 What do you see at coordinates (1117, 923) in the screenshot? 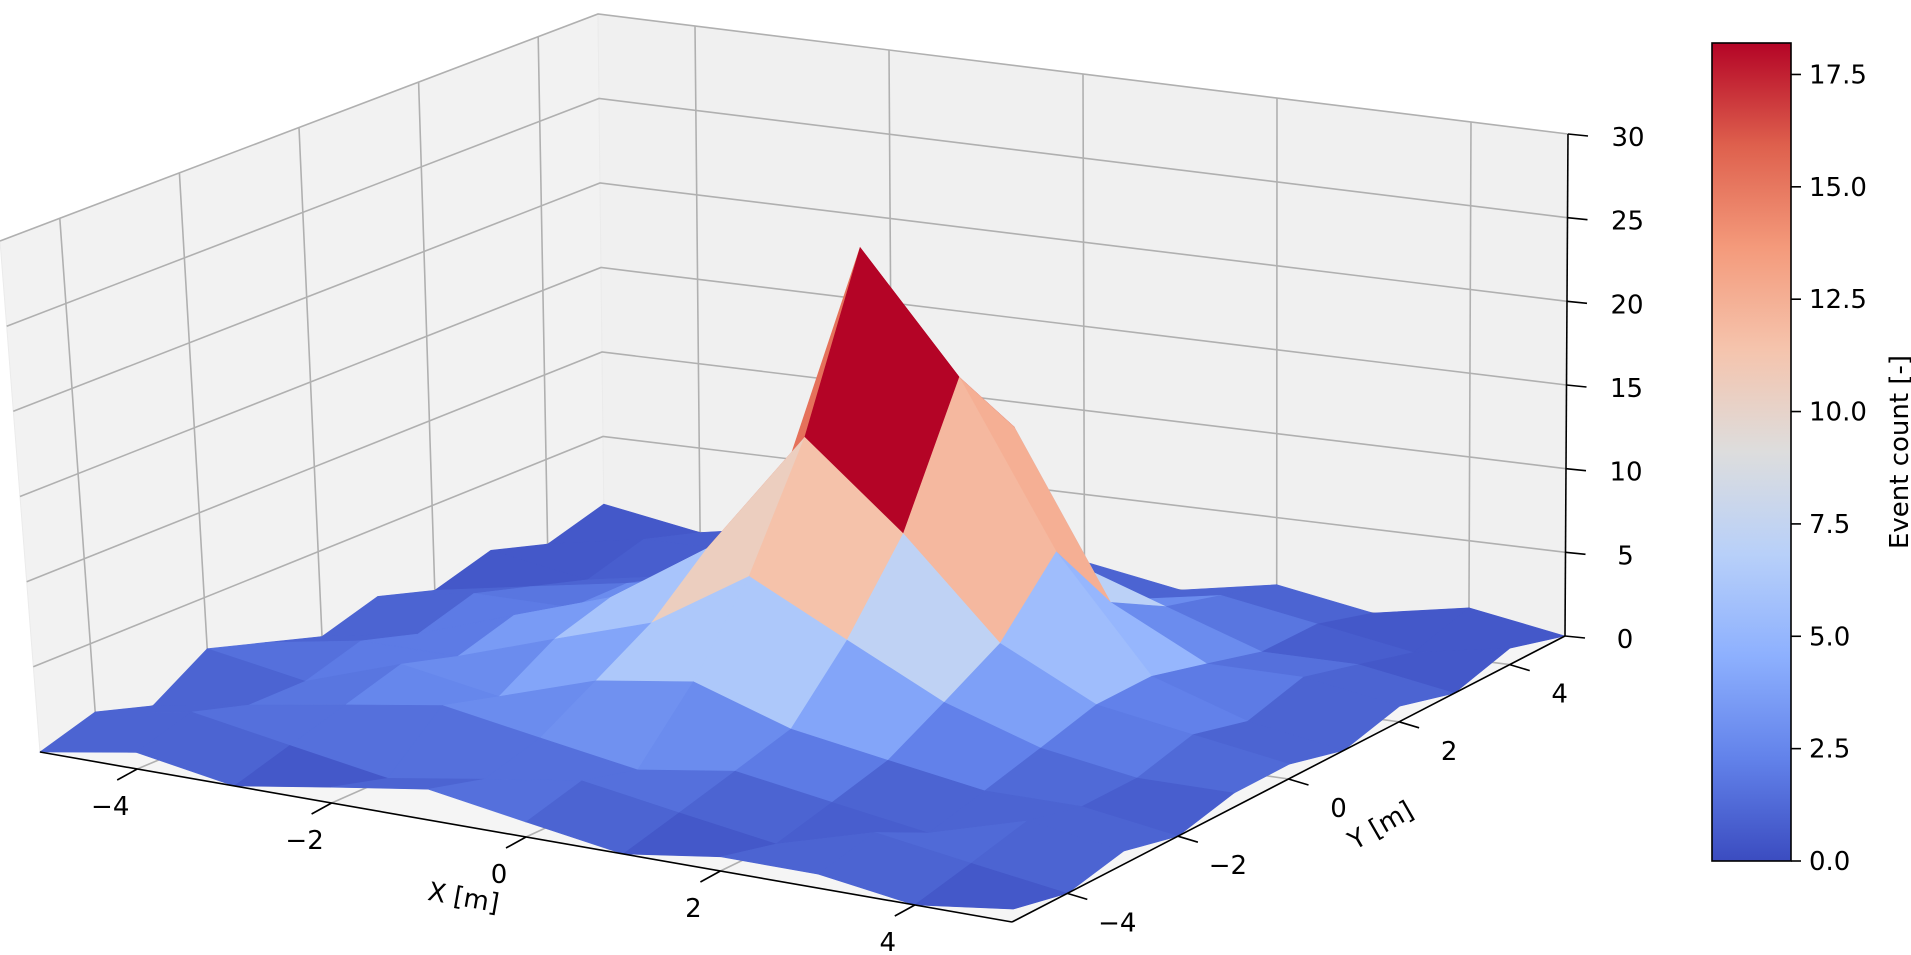
I see `y-tick-label: −4` at bounding box center [1117, 923].